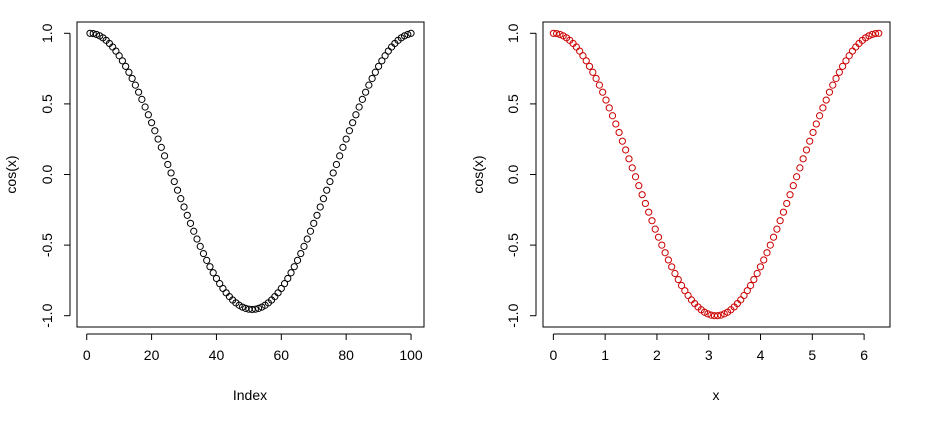 This screenshot has height=425, width=929. I want to click on x-tick-label: 60, so click(282, 355).